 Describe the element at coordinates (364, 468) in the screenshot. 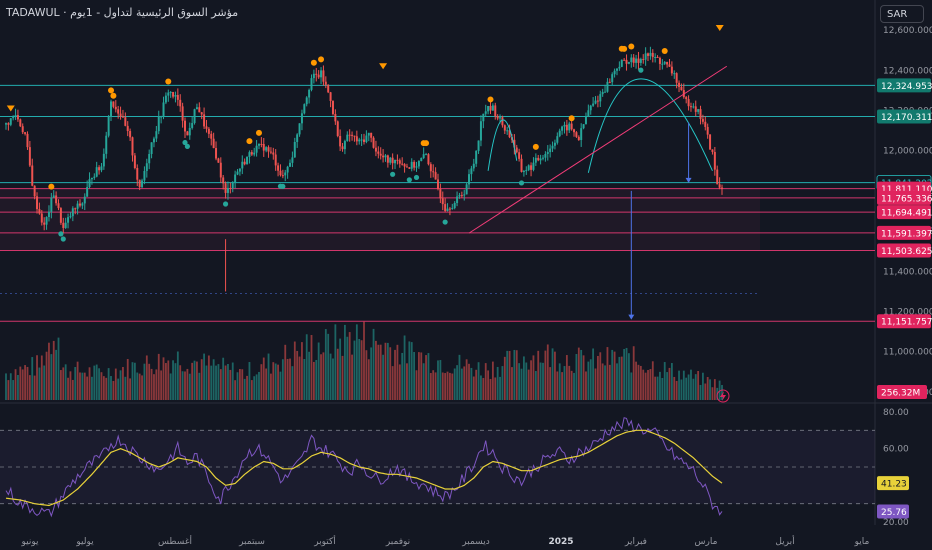

I see `rsi-ma-line` at that location.